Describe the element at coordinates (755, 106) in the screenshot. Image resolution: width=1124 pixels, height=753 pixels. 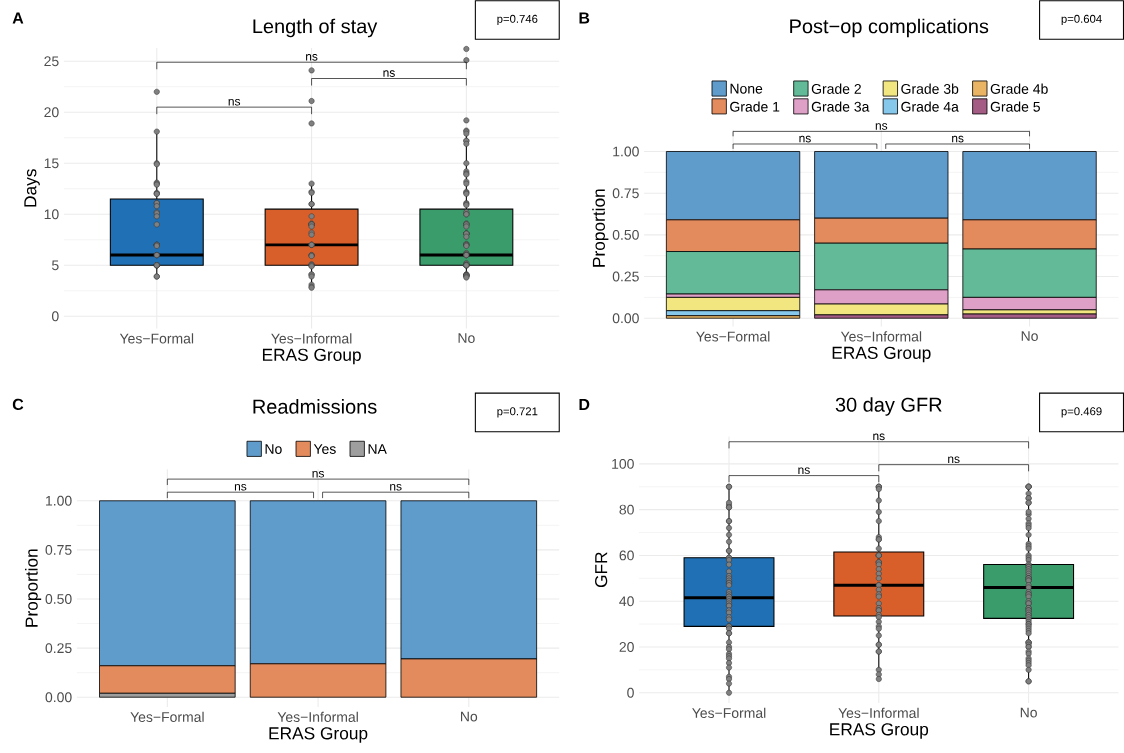
I see `legend-label: Grade 1` at that location.